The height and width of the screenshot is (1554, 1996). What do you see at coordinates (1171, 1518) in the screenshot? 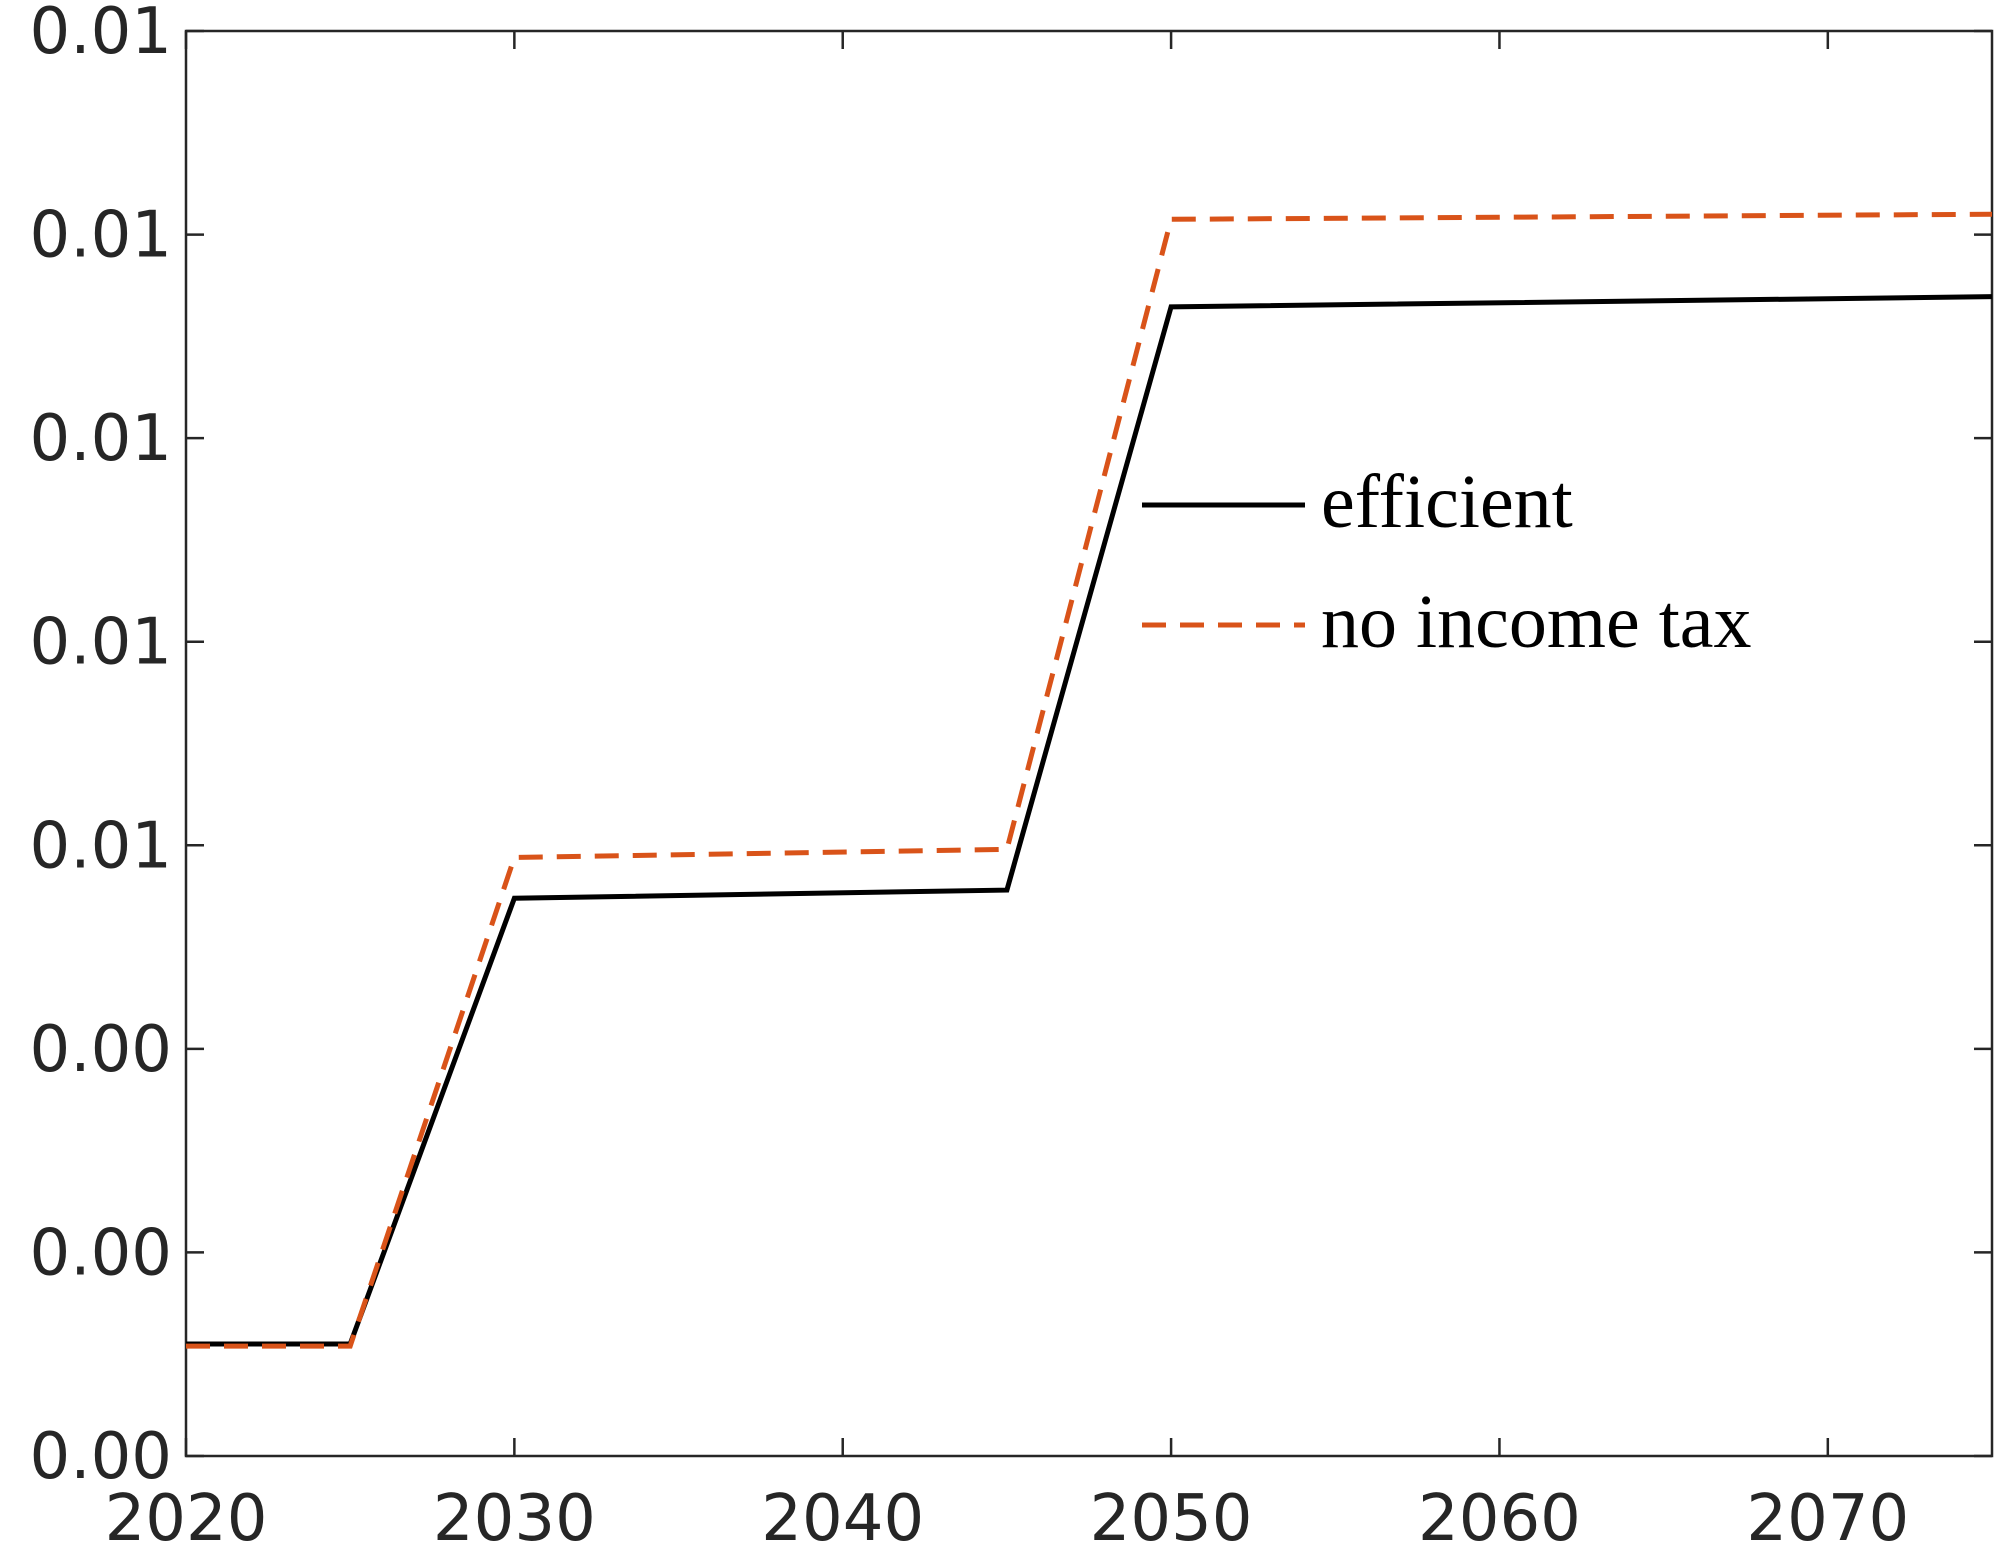
I see `x-tick-label: 2050` at bounding box center [1171, 1518].